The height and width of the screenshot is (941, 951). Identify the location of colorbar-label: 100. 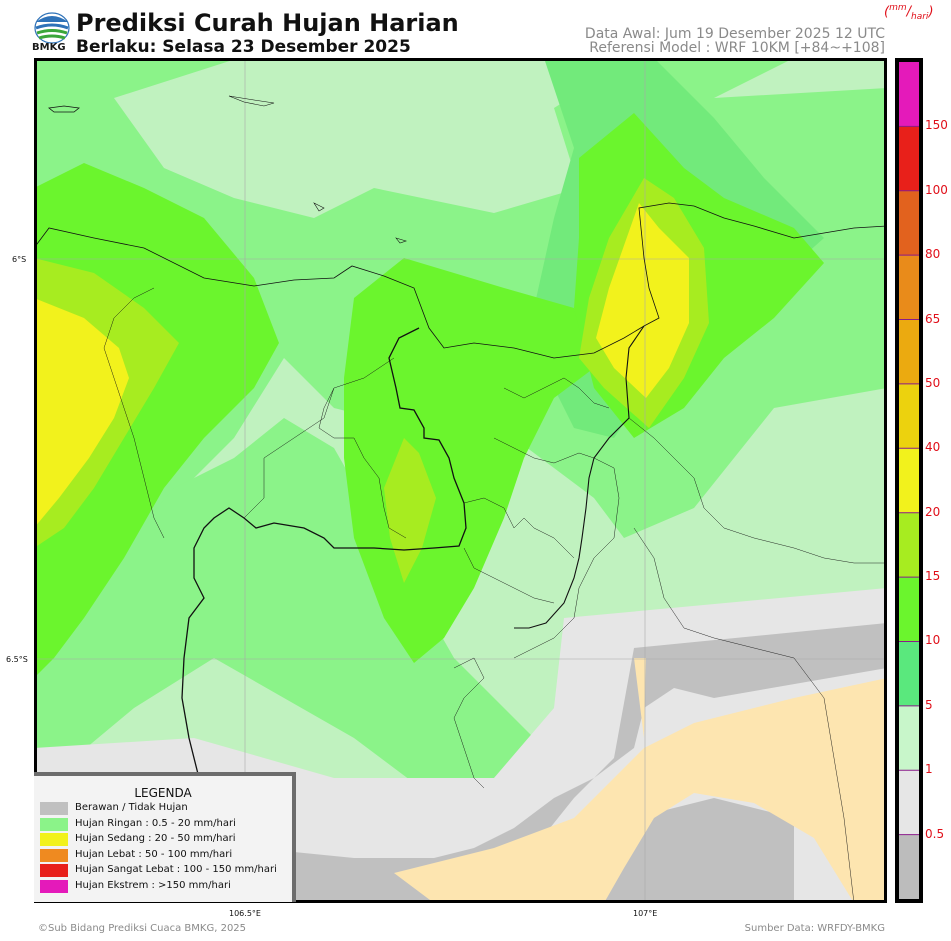
(936, 189).